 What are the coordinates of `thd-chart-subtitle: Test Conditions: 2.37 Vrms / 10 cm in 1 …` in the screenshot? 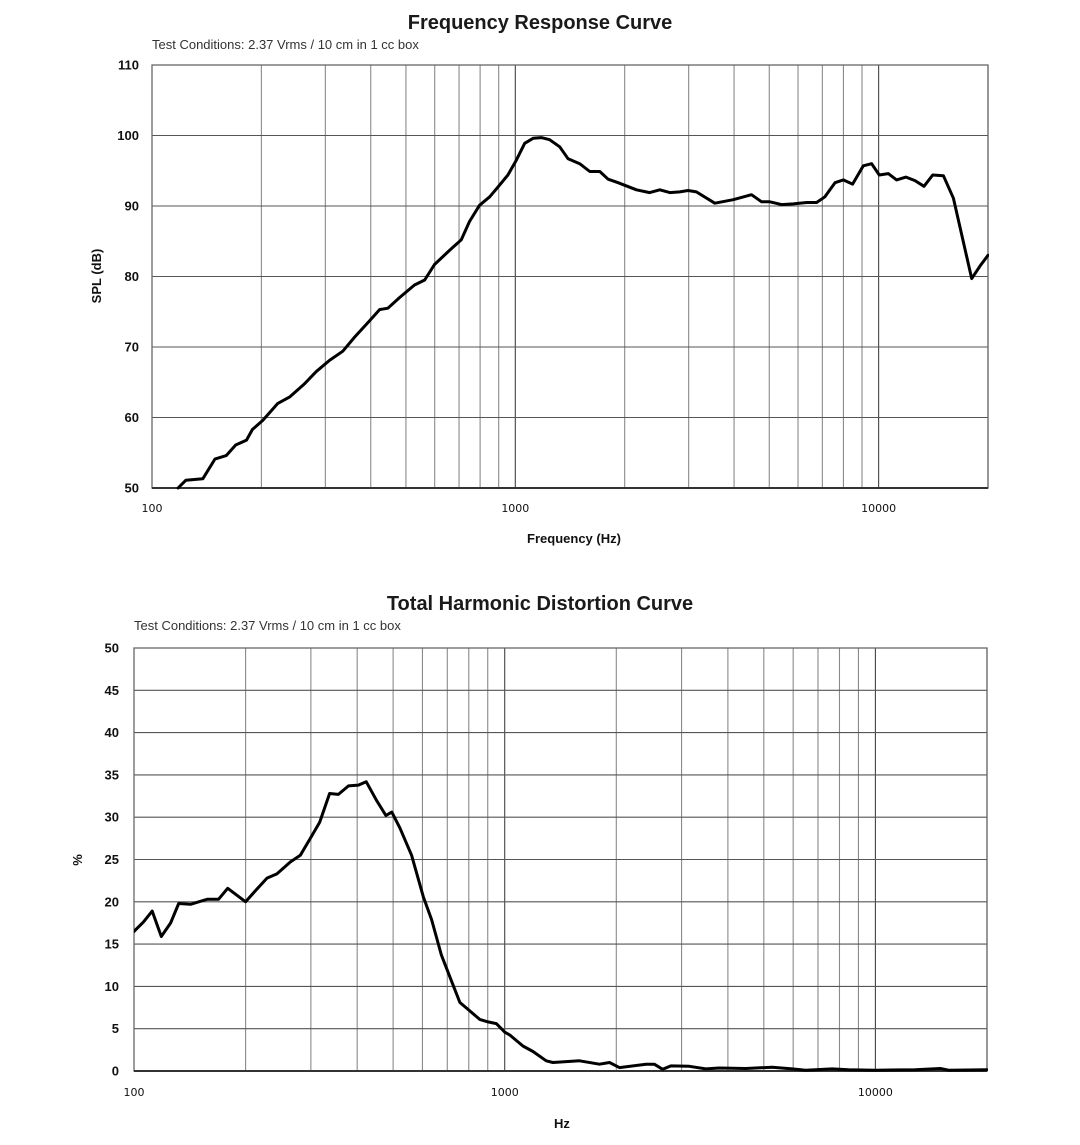 It's located at (267, 625).